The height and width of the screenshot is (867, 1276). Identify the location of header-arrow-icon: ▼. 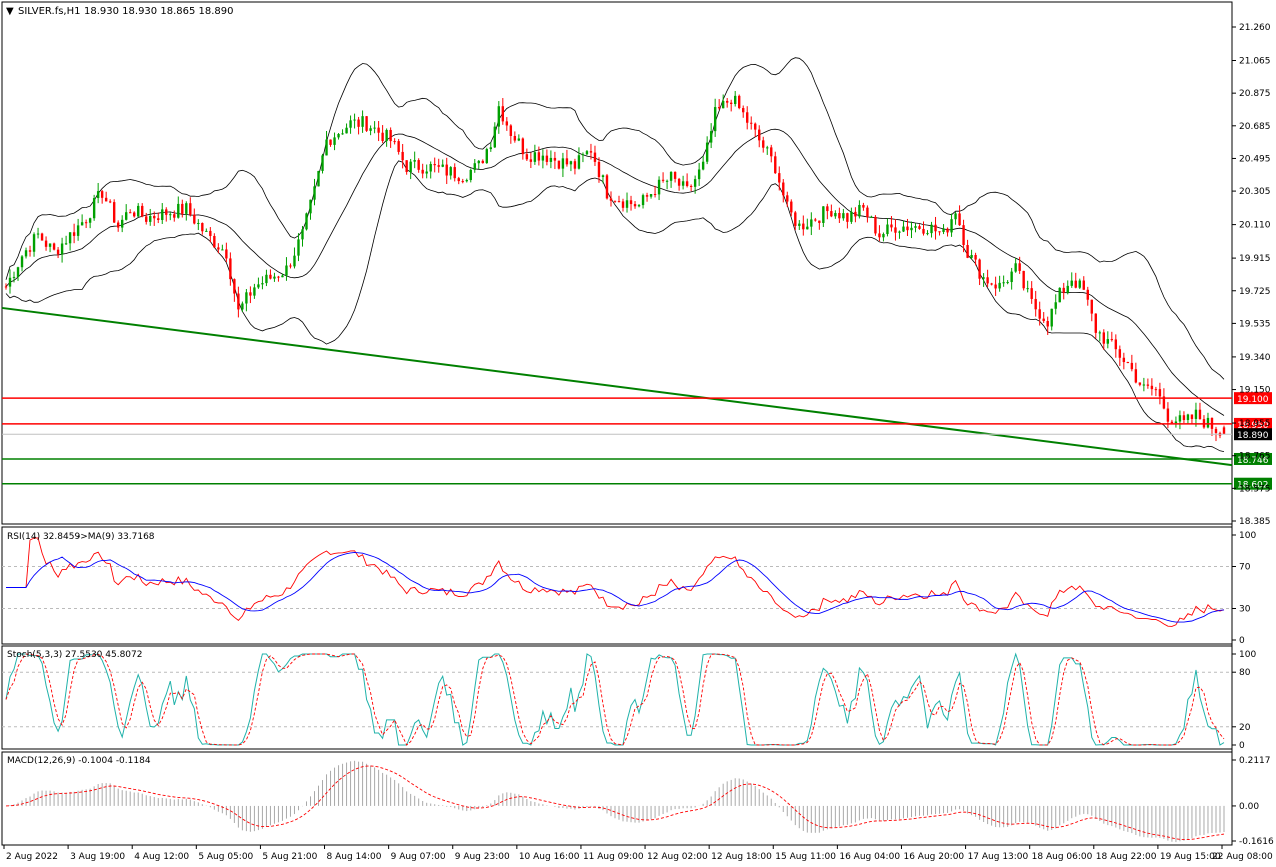
(10, 11).